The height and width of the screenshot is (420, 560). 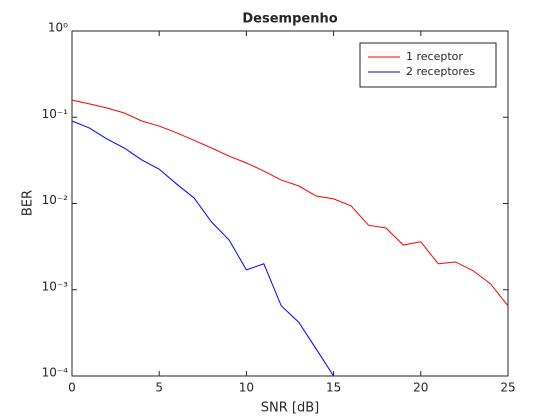 I want to click on y-tick-label: 10⁻², so click(x=55, y=200).